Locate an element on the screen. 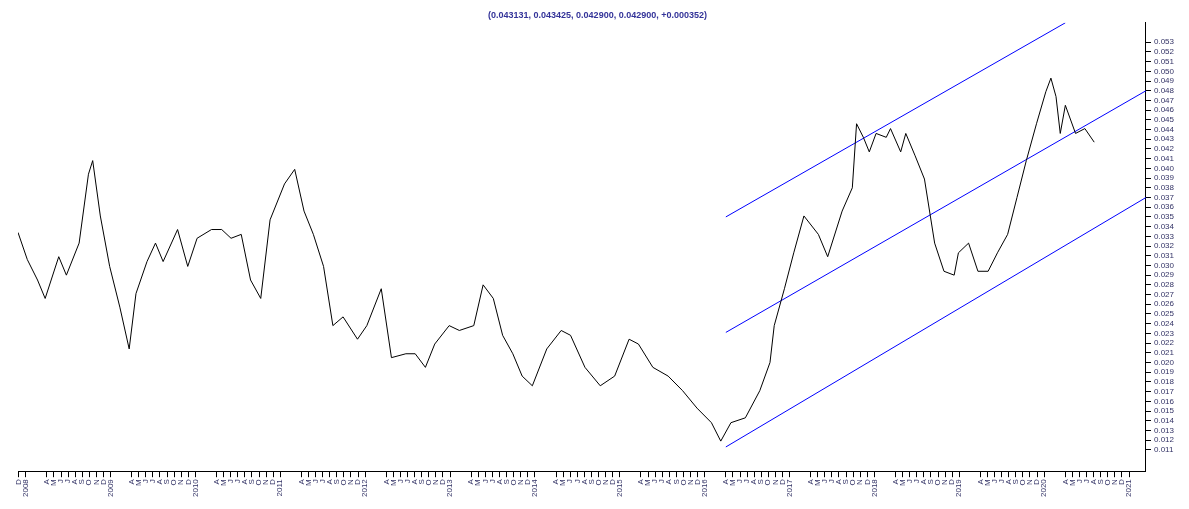 The width and height of the screenshot is (1189, 509). x-tick-label: 2021 is located at coordinates (1129, 487).